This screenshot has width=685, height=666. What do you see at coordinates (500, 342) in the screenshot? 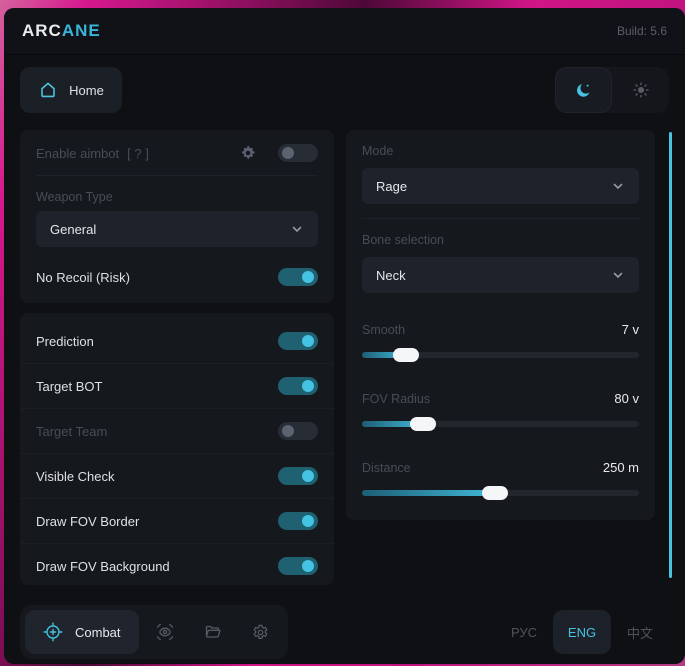
I see `slider-group-smooth: Smooth 7 v` at bounding box center [500, 342].